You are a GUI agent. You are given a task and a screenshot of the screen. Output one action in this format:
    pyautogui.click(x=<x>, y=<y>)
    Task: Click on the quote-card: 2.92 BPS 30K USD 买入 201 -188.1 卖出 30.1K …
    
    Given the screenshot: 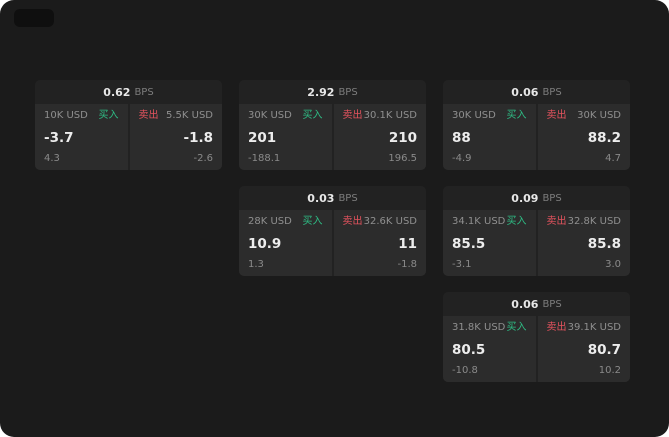 What is the action you would take?
    pyautogui.click(x=332, y=125)
    